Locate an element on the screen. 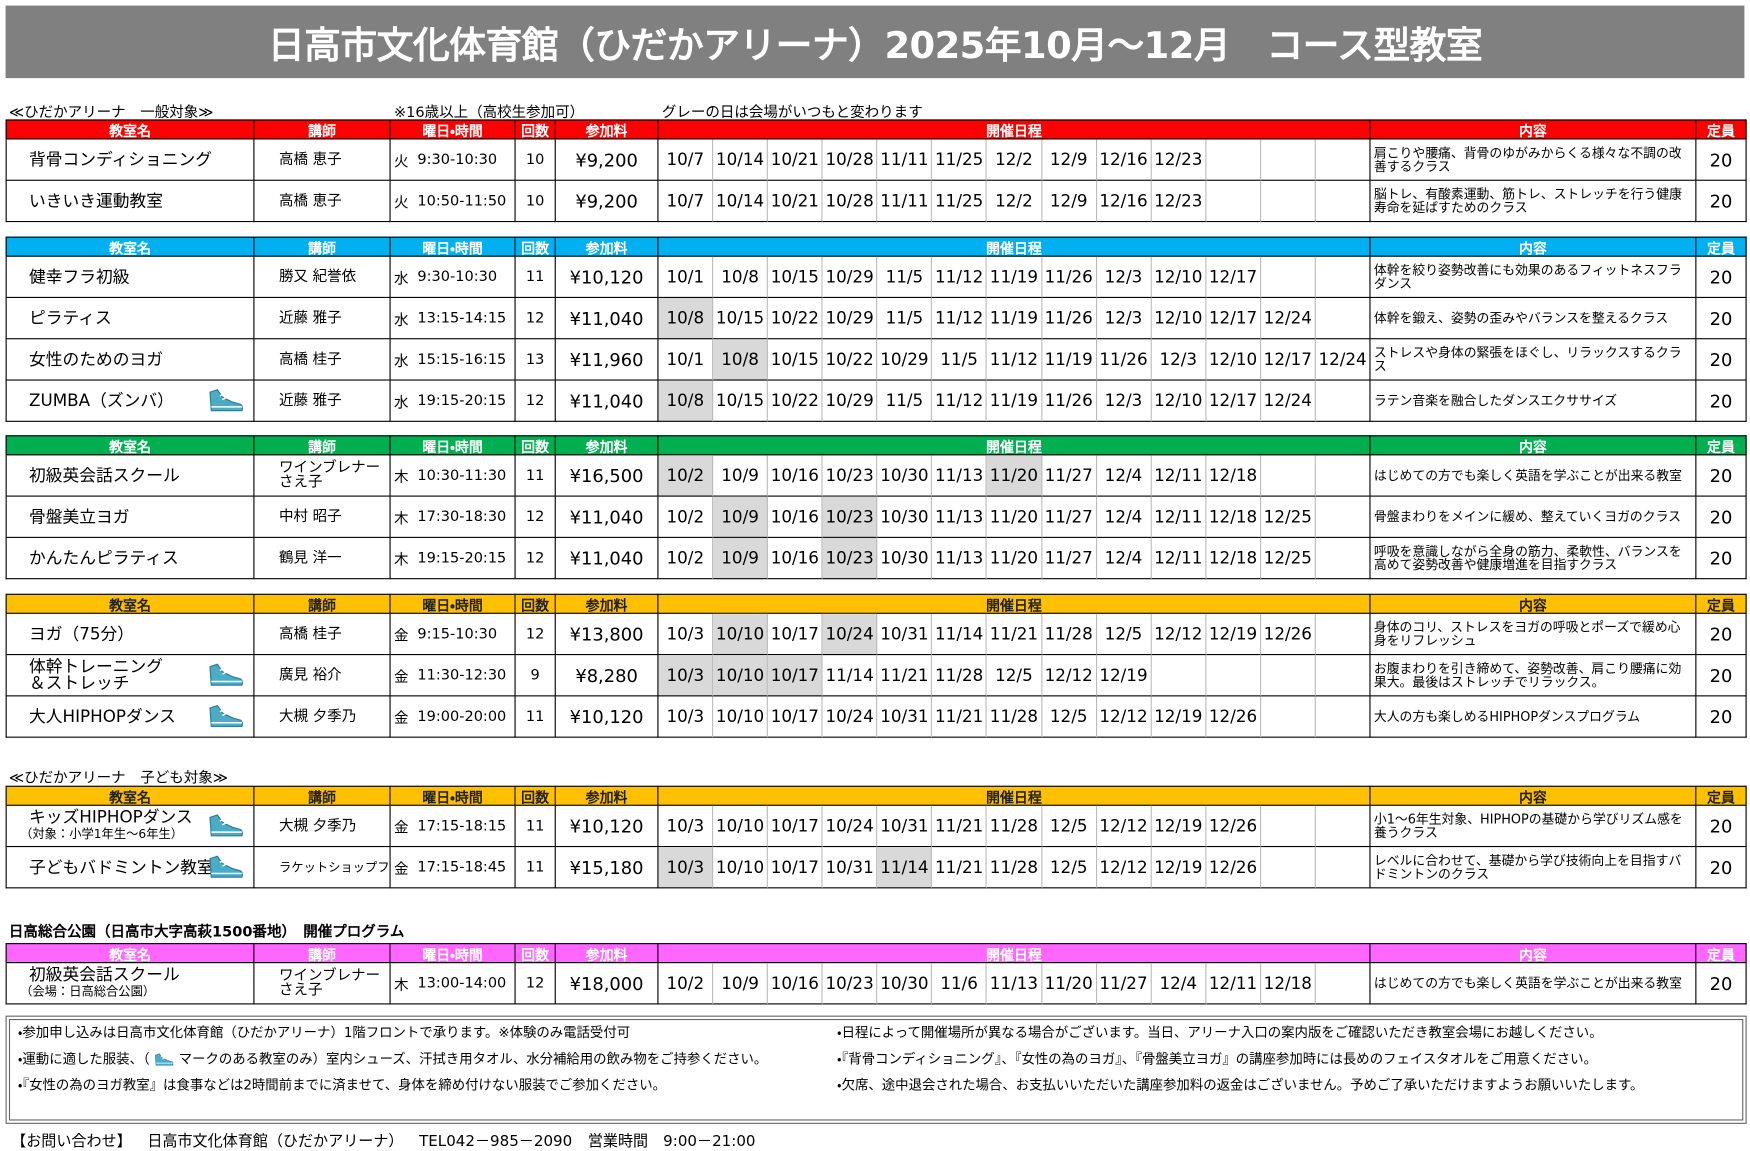 This screenshot has height=1151, width=1750. date-cell: 12/11 is located at coordinates (1233, 984).